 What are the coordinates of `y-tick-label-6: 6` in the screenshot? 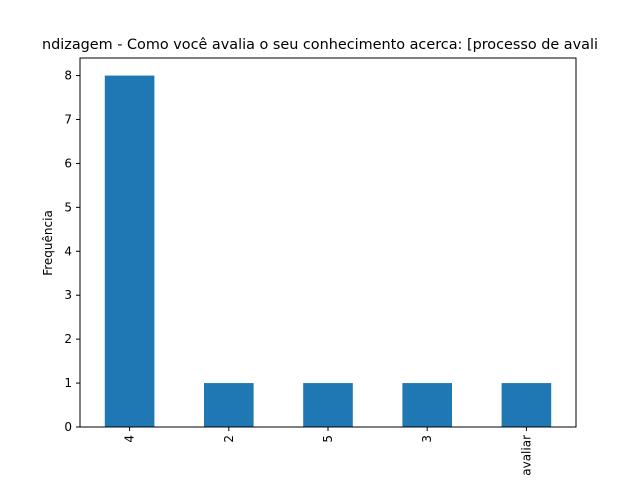 It's located at (68, 163).